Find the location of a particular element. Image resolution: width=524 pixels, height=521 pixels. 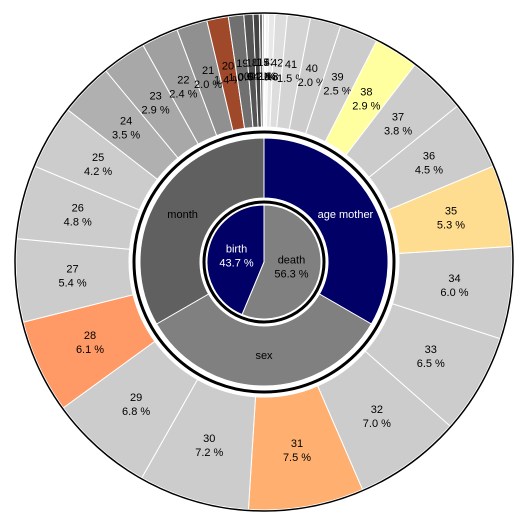

segment-value-label: 2.5 % is located at coordinates (337, 92).